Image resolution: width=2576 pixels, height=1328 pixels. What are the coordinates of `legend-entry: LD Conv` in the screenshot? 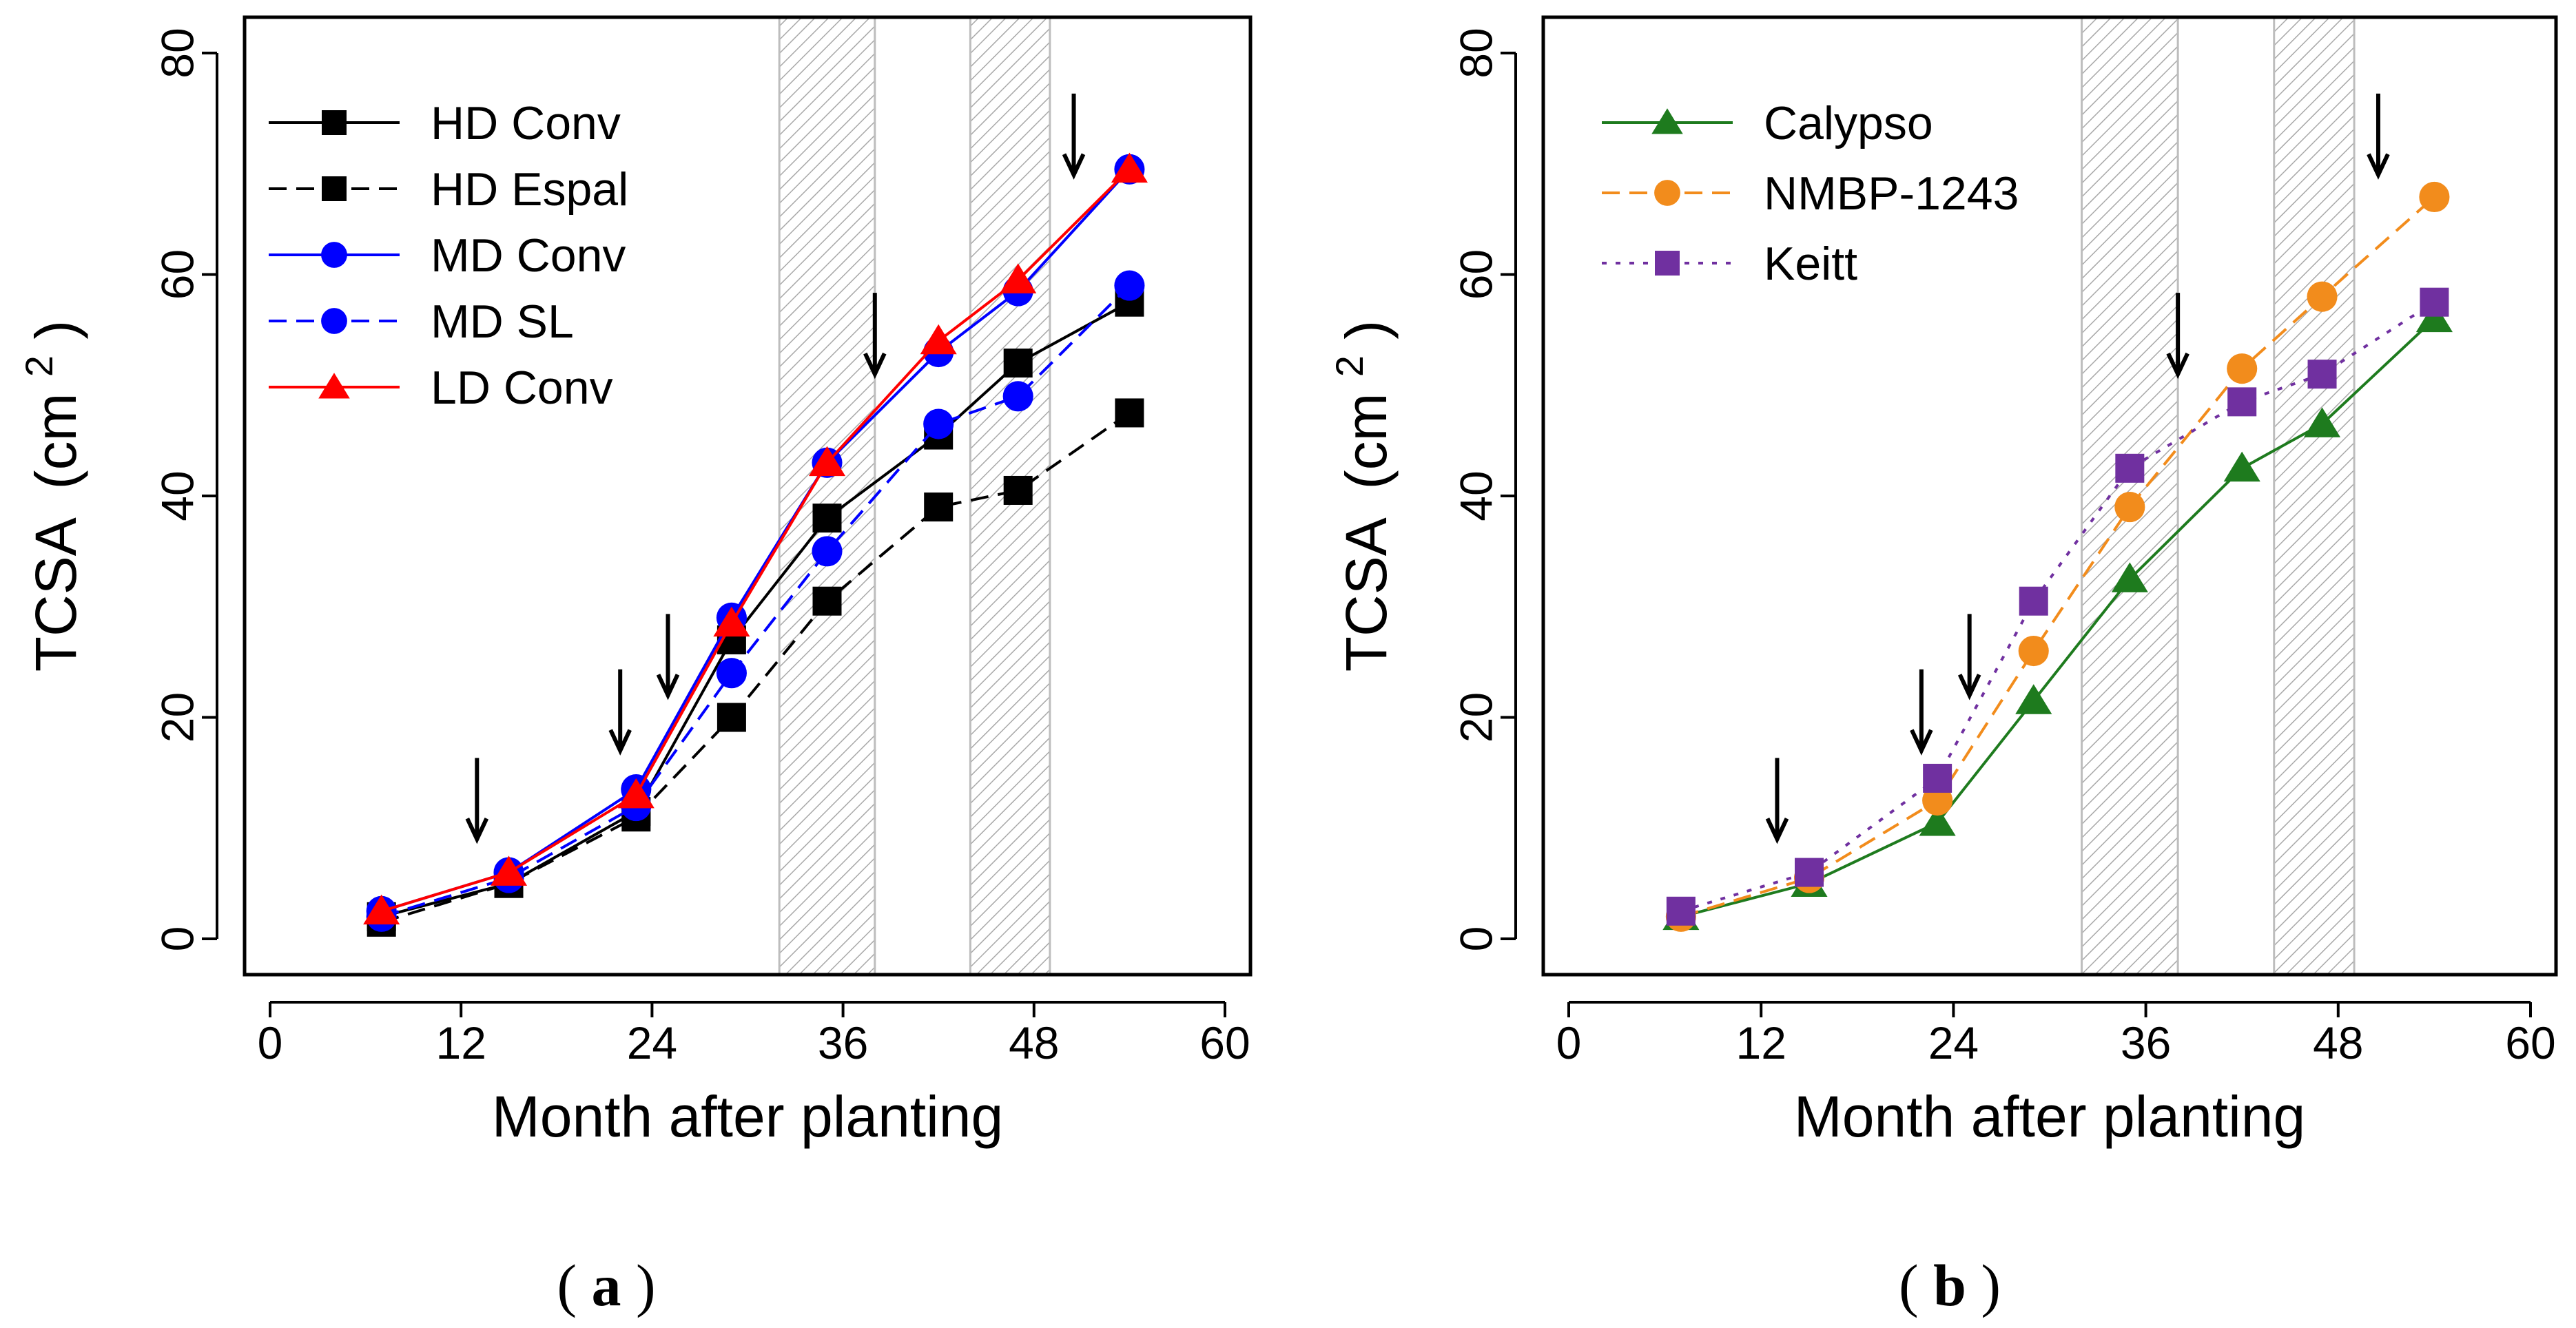 It's located at (441, 388).